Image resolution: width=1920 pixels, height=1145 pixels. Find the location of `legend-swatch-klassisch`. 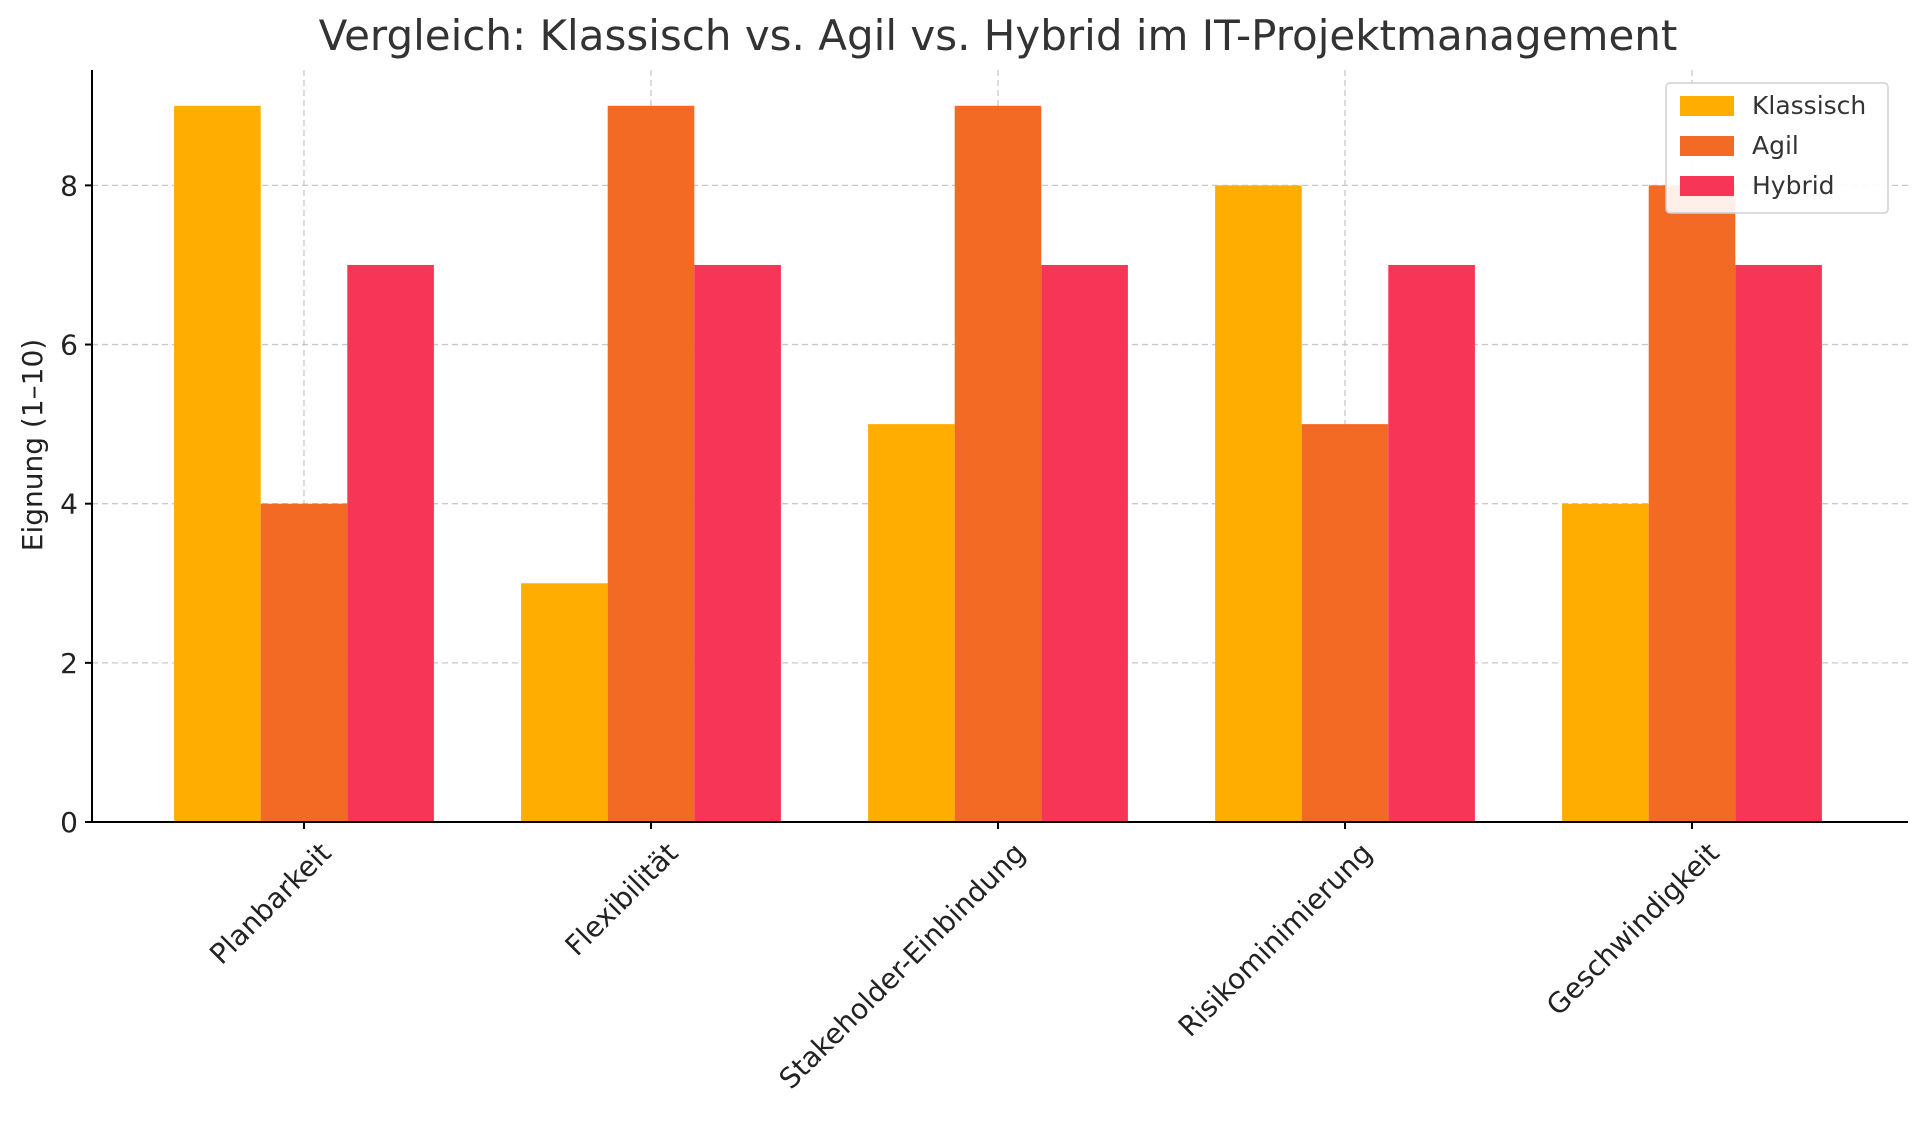

legend-swatch-klassisch is located at coordinates (1707, 106).